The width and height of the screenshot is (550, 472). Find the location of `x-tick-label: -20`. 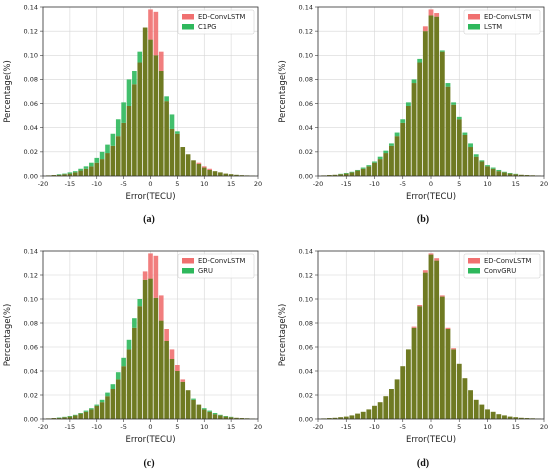

x-tick-label: -20 is located at coordinates (43, 427).